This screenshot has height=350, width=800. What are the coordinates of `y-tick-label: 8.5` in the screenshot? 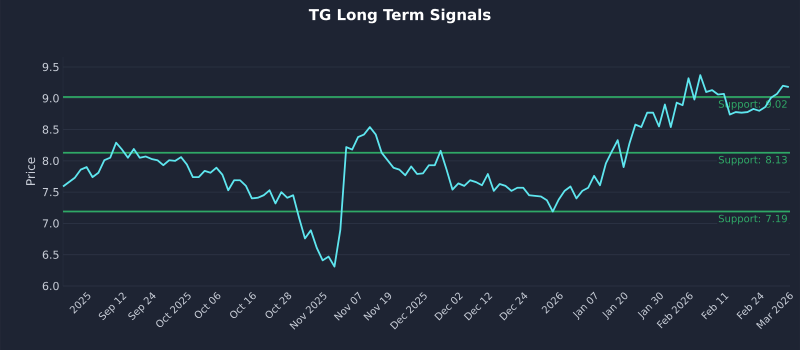 It's located at (50, 129).